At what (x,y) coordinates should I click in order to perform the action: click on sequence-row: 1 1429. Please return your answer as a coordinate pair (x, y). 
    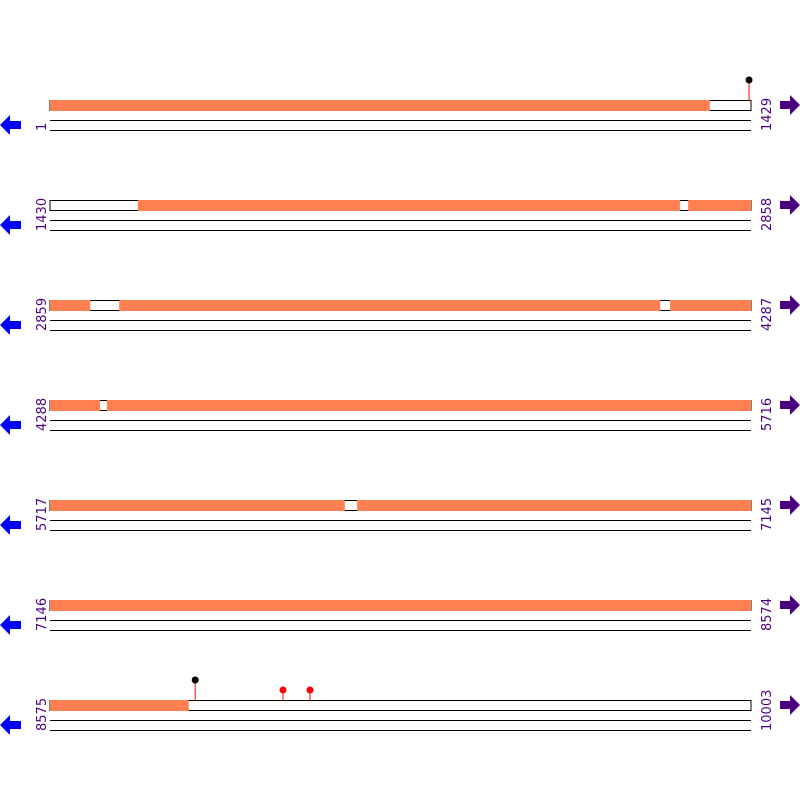
    Looking at the image, I should click on (400, 105).